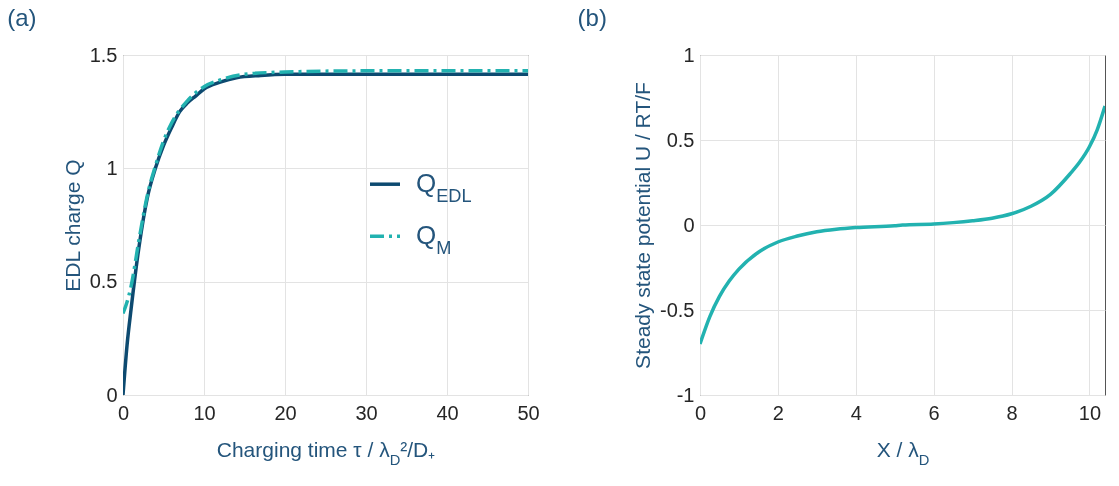 The height and width of the screenshot is (486, 1119). I want to click on x-tick-label: 30, so click(366, 412).